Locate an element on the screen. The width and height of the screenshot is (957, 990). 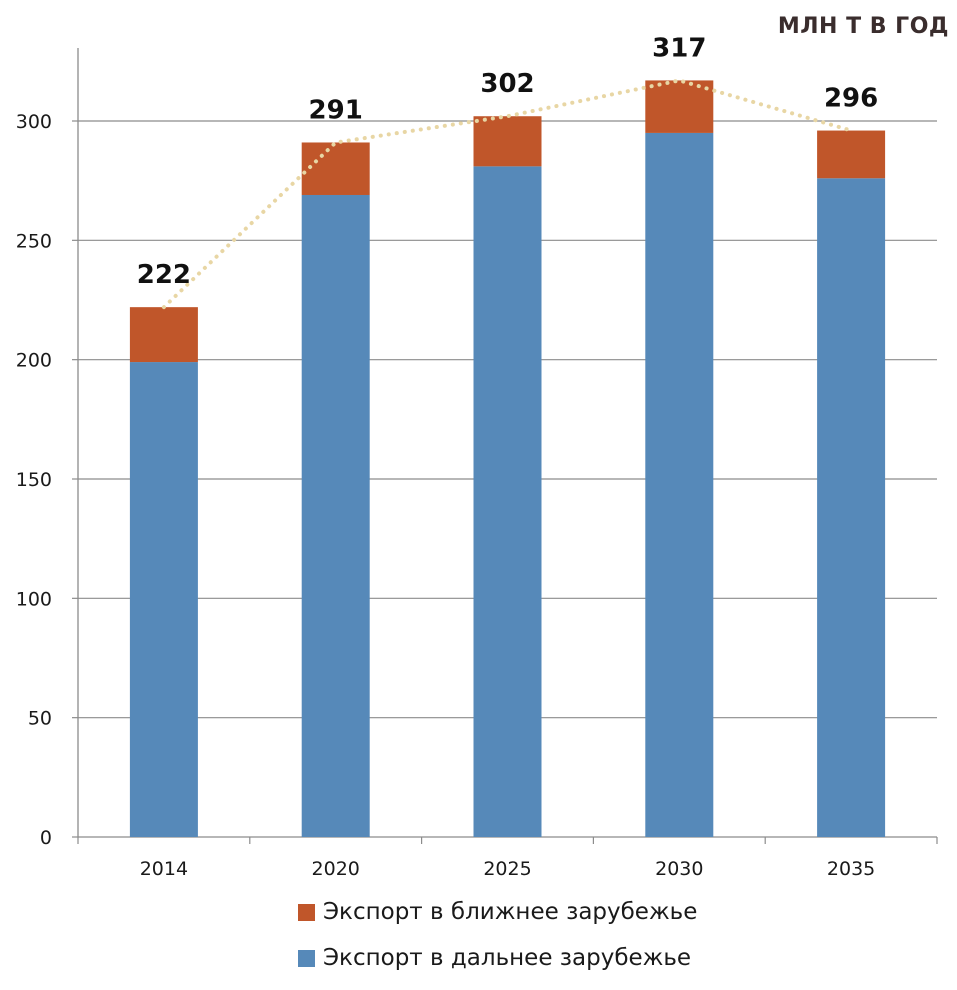
y-tick-label-0: 0 is located at coordinates (46, 838).